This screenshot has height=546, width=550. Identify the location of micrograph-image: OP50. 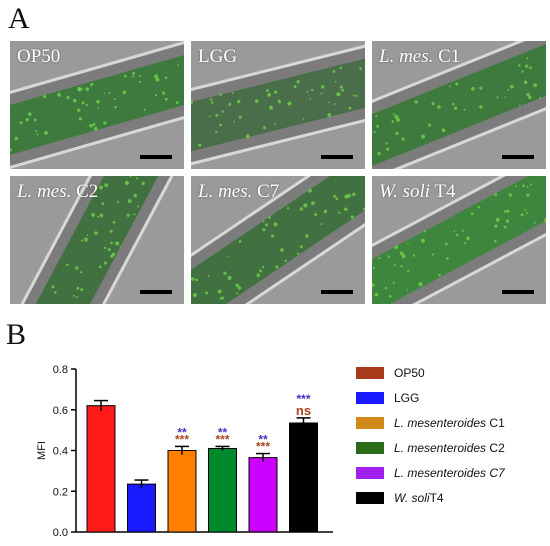
(97, 105).